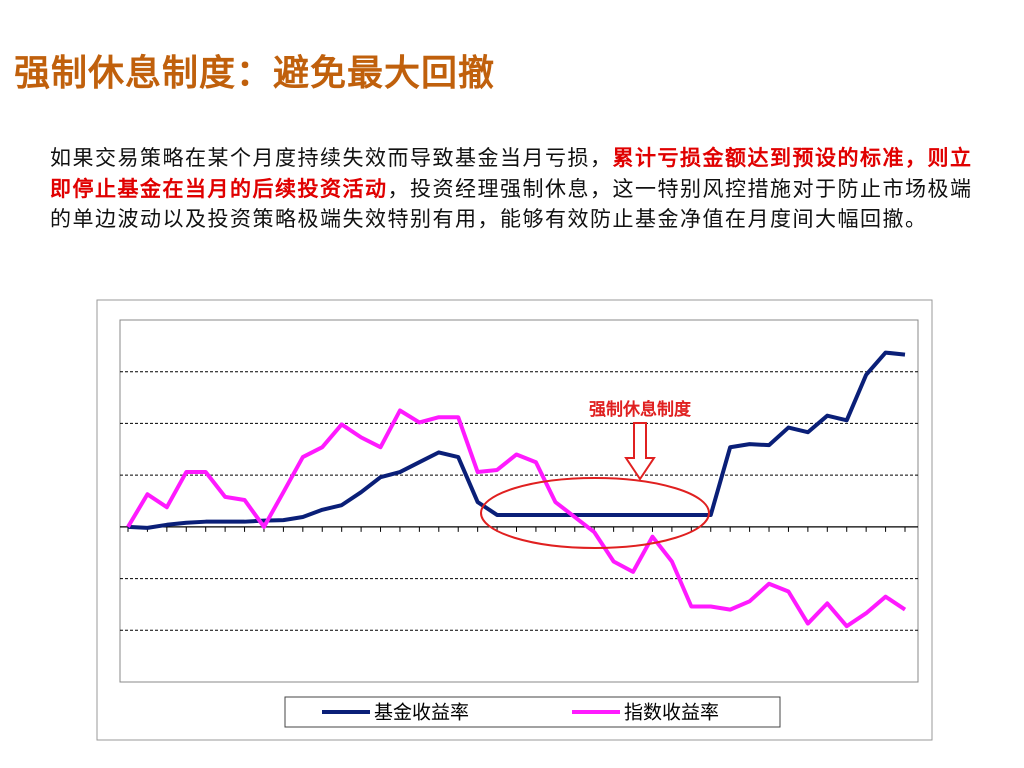 This screenshot has height=768, width=1024. Describe the element at coordinates (331, 158) in the screenshot. I see `text: 如果交易策略在某个月度持续失效而导致基金当月亏损，` at that location.